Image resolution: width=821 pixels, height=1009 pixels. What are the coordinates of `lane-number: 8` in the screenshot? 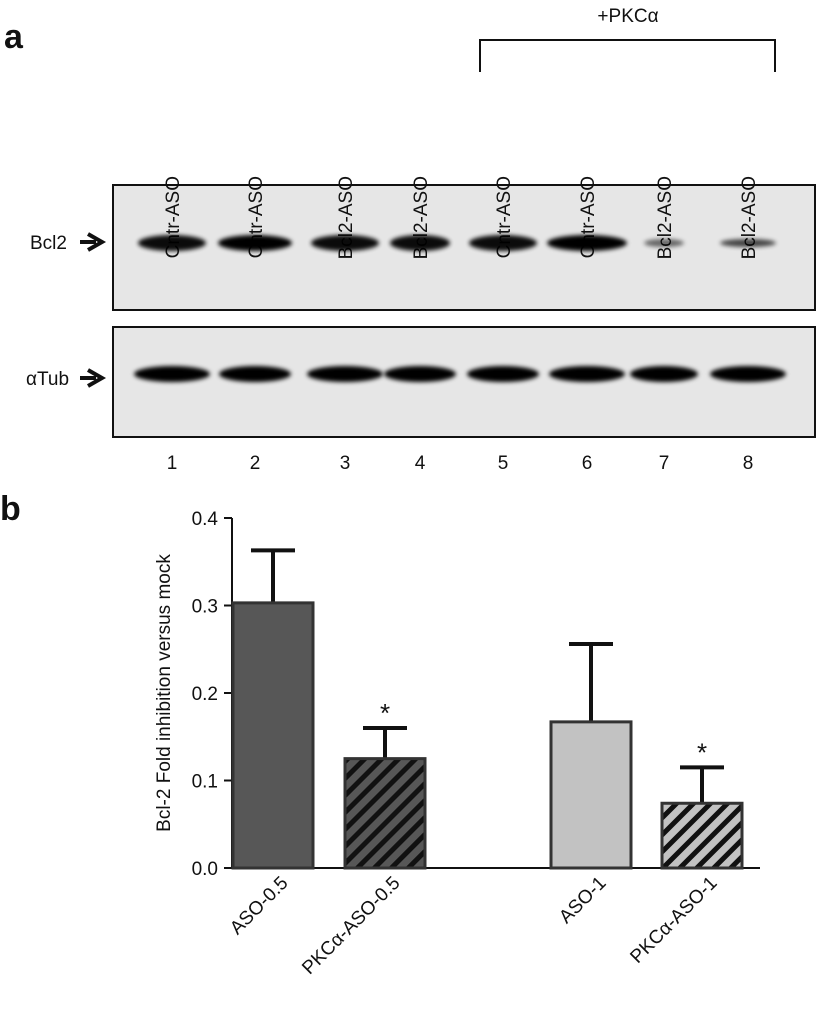 It's located at (748, 463).